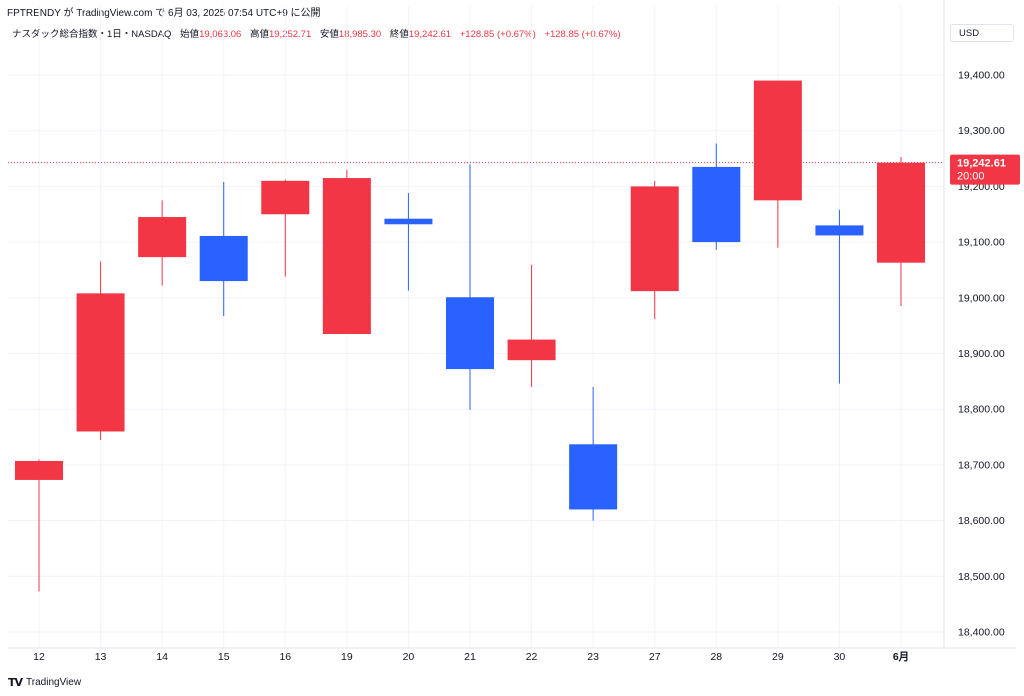 The height and width of the screenshot is (696, 1024). What do you see at coordinates (430, 34) in the screenshot?
I see `close-value: 19,242.61` at bounding box center [430, 34].